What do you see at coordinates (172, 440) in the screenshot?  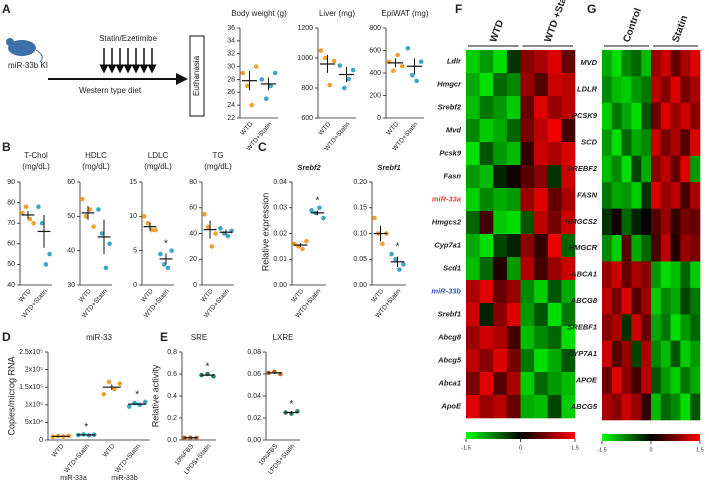 I see `y-tick-label: 0.0` at bounding box center [172, 440].